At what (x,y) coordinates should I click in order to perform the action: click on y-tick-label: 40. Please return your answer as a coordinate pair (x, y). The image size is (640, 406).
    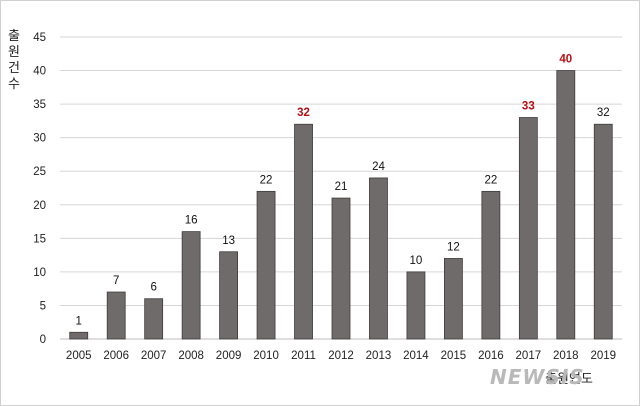
    Looking at the image, I should click on (39, 72).